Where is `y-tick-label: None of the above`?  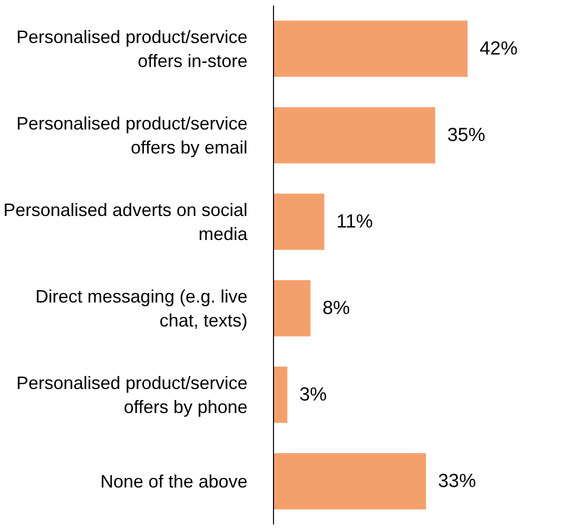
y-tick-label: None of the above is located at coordinates (174, 481).